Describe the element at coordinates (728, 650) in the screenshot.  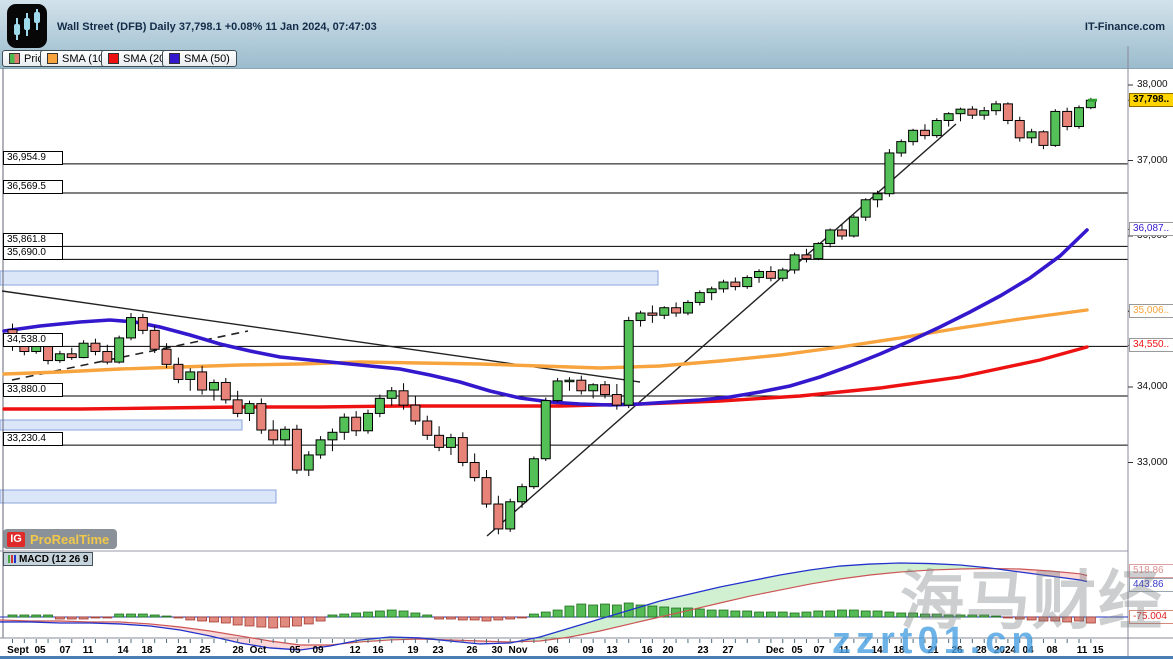
I see `x-axis-label: 27` at that location.